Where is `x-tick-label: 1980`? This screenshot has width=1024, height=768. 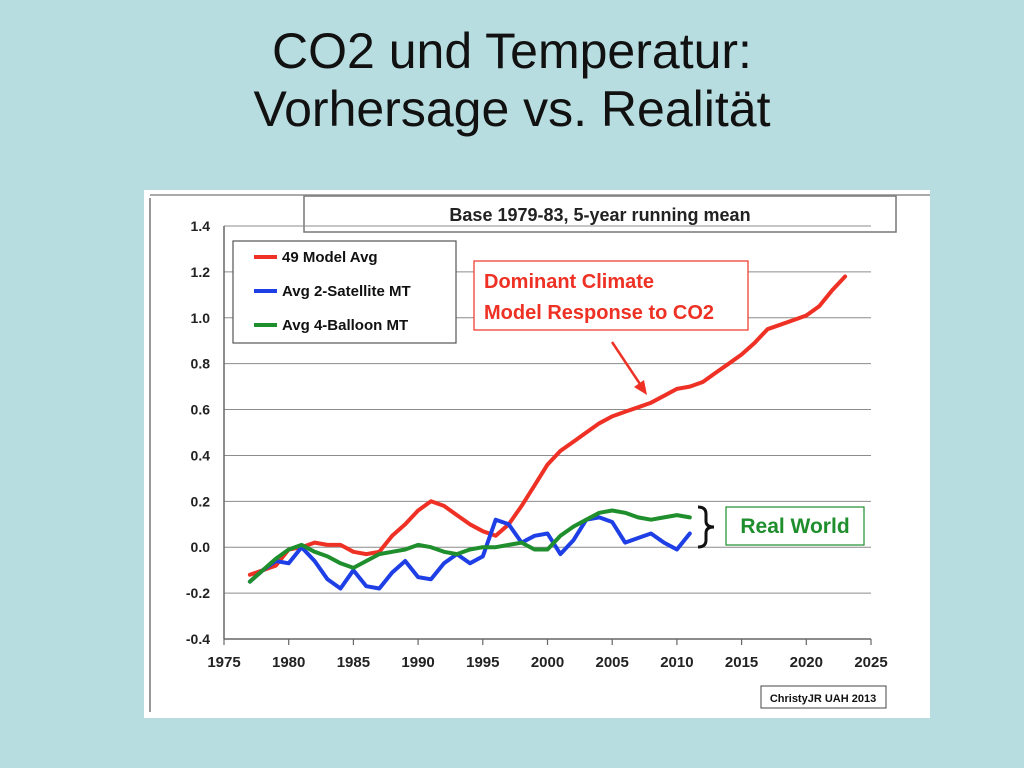 x-tick-label: 1980 is located at coordinates (288, 662).